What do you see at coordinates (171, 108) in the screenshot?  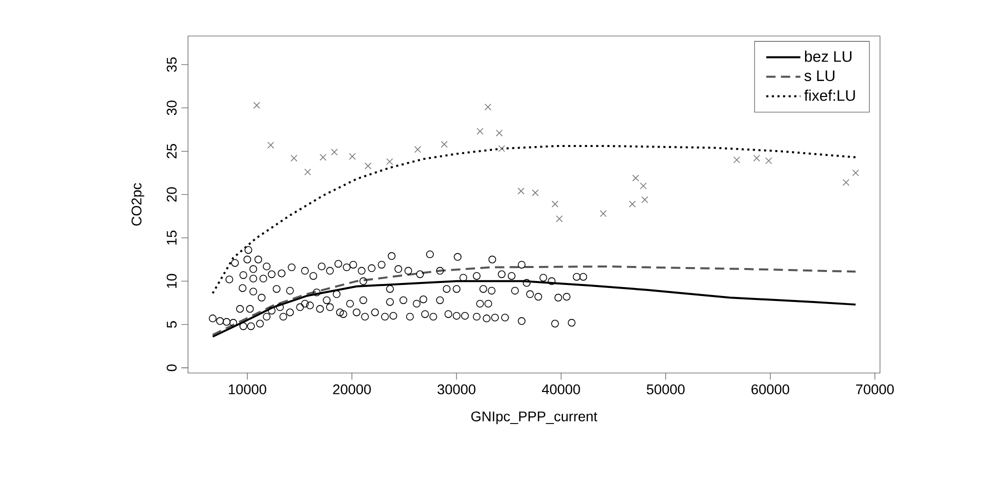 I see `y-tick-label: 30` at bounding box center [171, 108].